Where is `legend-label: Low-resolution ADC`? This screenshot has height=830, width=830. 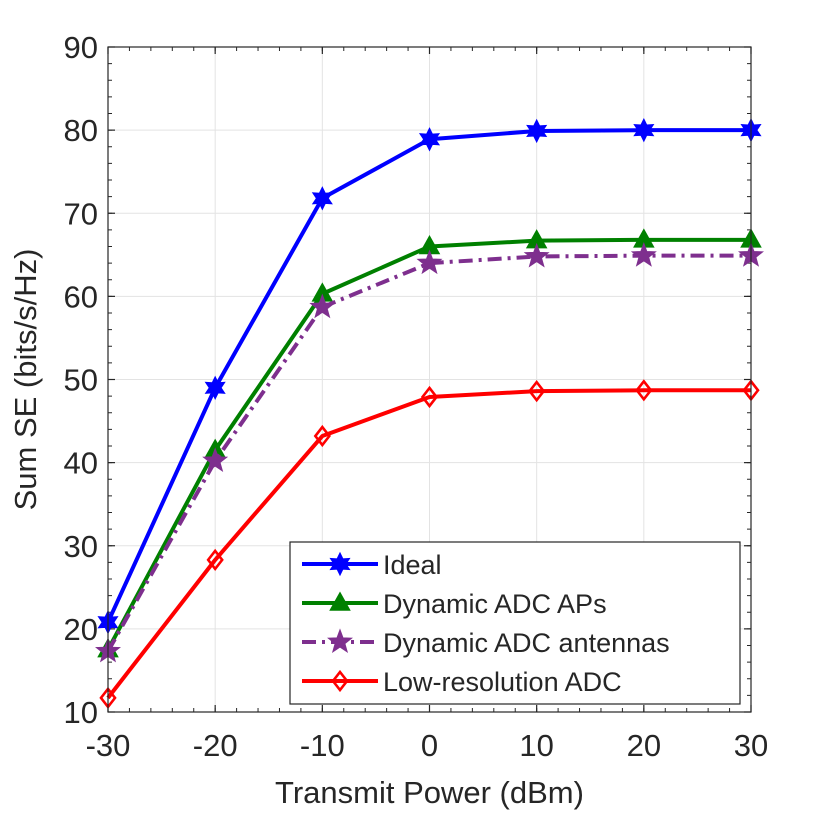 legend-label: Low-resolution ADC is located at coordinates (502, 682).